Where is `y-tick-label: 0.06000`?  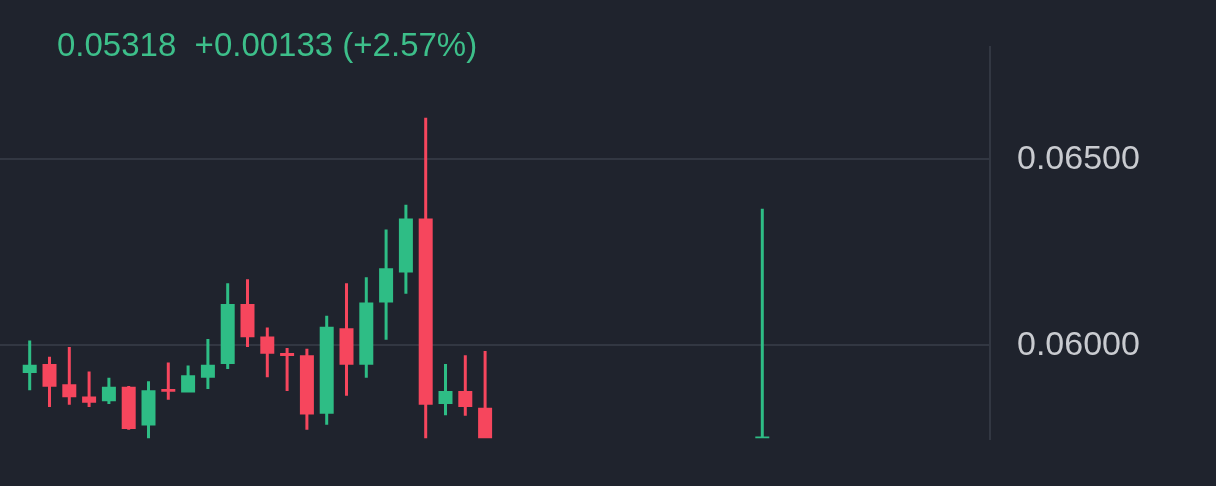 y-tick-label: 0.06000 is located at coordinates (1078, 342).